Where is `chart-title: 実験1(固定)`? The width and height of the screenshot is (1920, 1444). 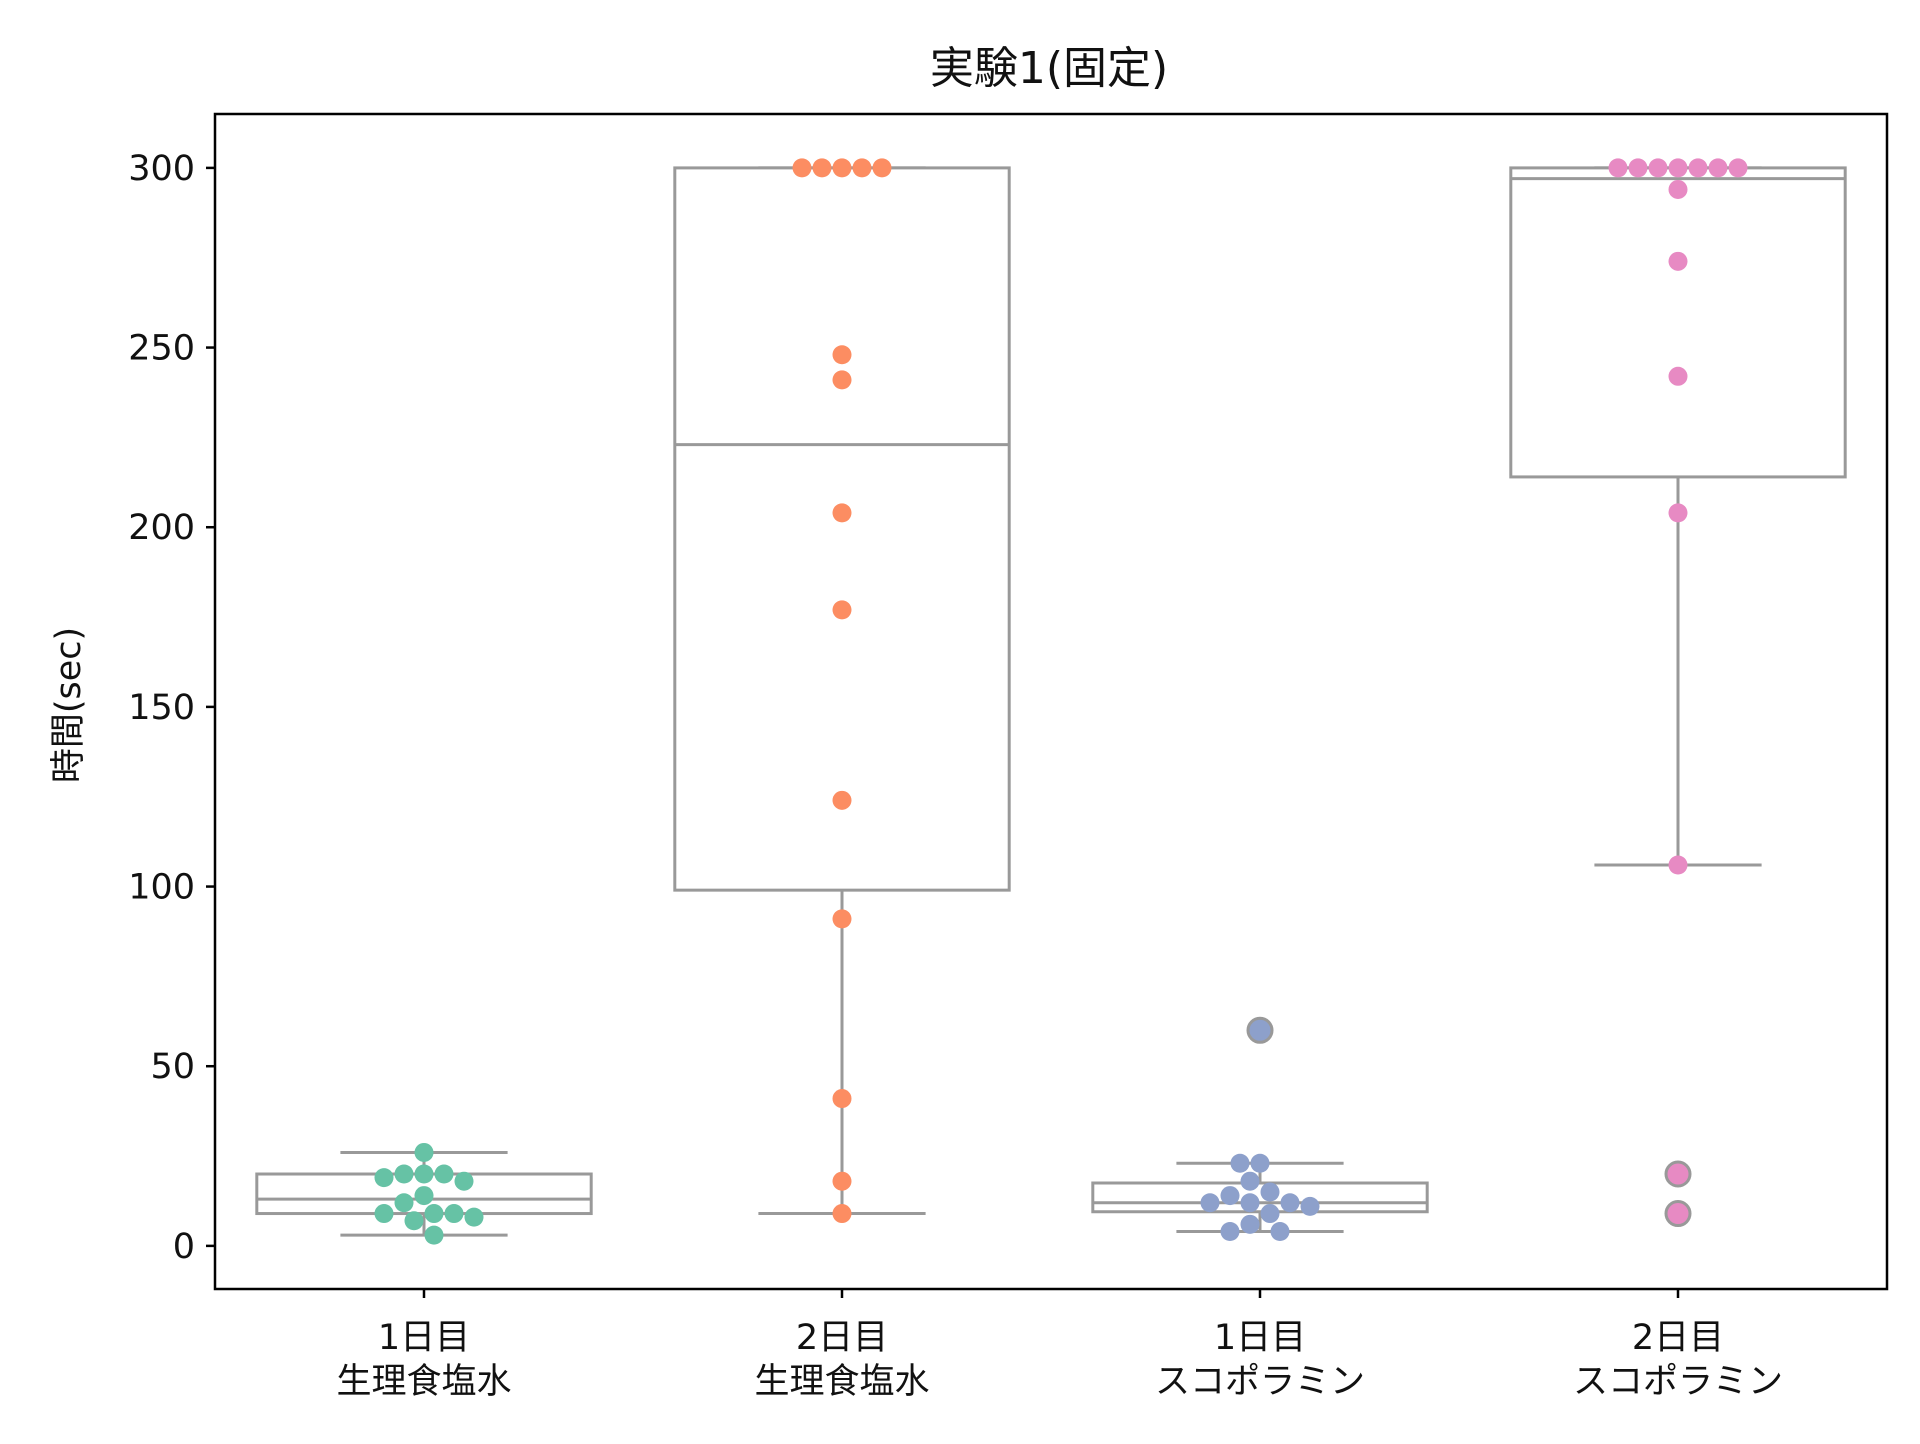
chart-title: 実験1(固定) is located at coordinates (1049, 68).